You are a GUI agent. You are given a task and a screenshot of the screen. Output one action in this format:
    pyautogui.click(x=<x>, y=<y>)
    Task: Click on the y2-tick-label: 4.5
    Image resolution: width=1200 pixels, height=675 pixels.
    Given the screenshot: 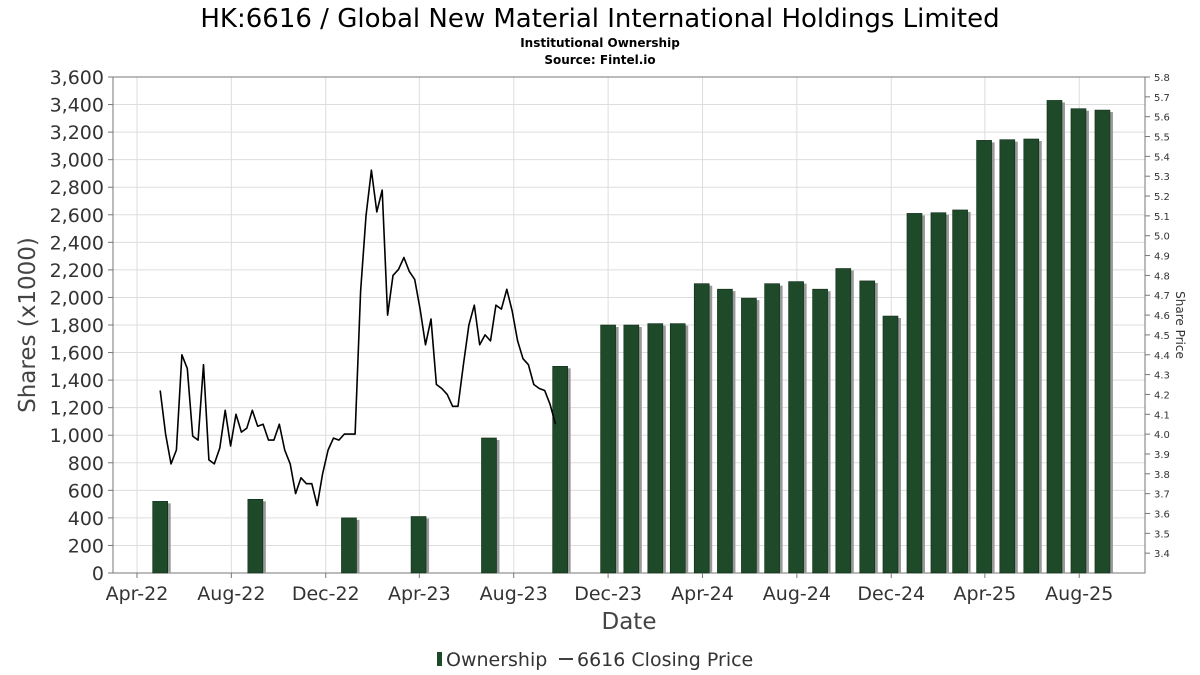 What is the action you would take?
    pyautogui.click(x=1162, y=336)
    